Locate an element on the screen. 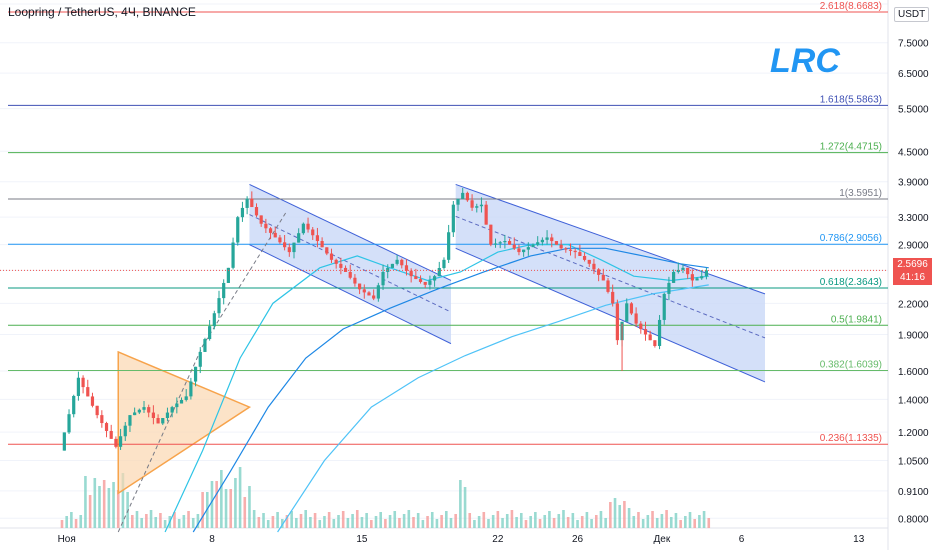  last-price-tag: 2.5696 41:16 is located at coordinates (912, 271).